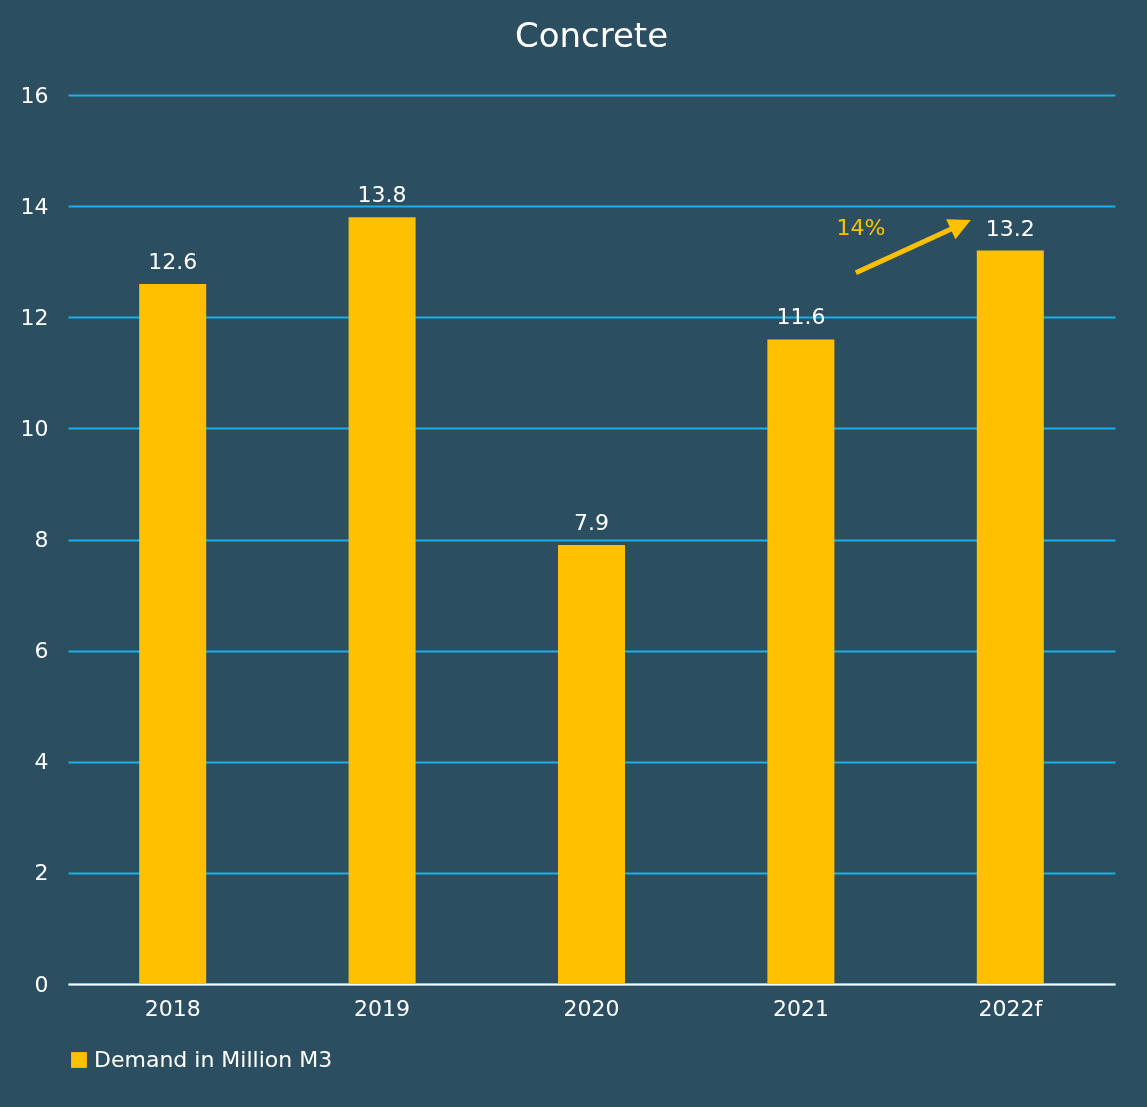 Image resolution: width=1147 pixels, height=1107 pixels. Describe the element at coordinates (1010, 228) in the screenshot. I see `data-label: 13.2` at that location.